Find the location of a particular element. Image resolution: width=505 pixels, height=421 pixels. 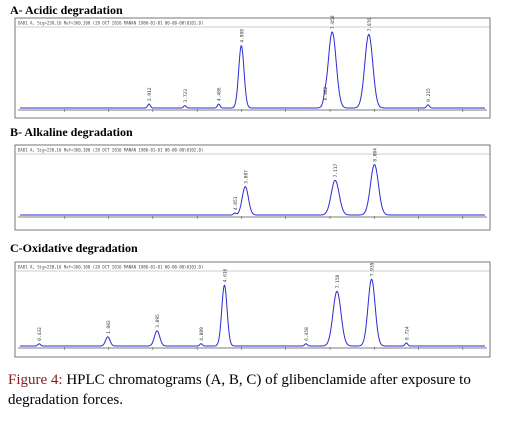

peak-label: 4.851 is located at coordinates (236, 203).